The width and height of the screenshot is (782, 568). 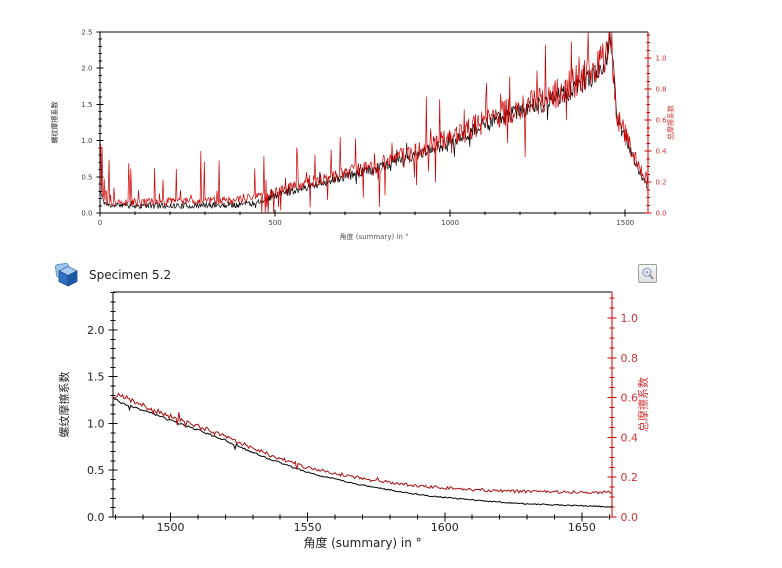 I want to click on zoom-button, so click(x=647, y=273).